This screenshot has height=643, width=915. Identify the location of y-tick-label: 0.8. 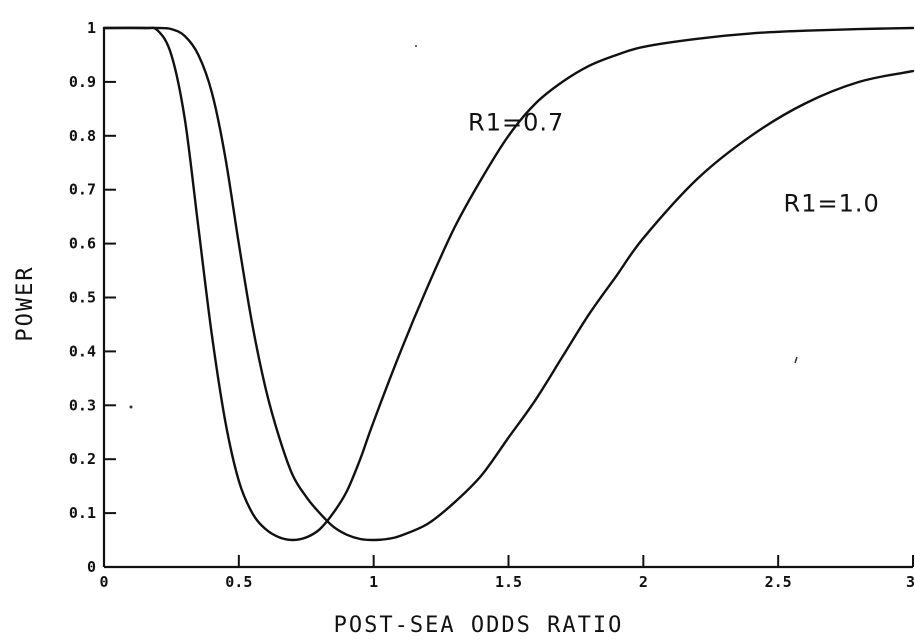
(82, 136).